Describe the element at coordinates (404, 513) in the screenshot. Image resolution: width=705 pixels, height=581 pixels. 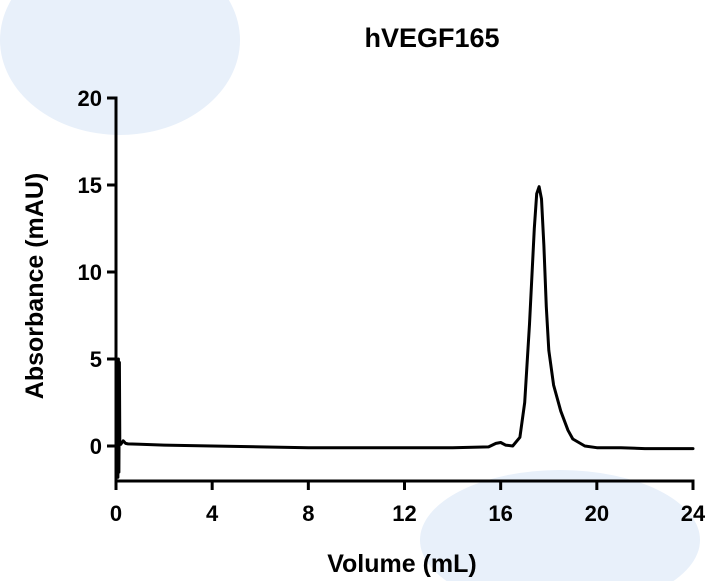
I see `x-tick-label: 12` at that location.